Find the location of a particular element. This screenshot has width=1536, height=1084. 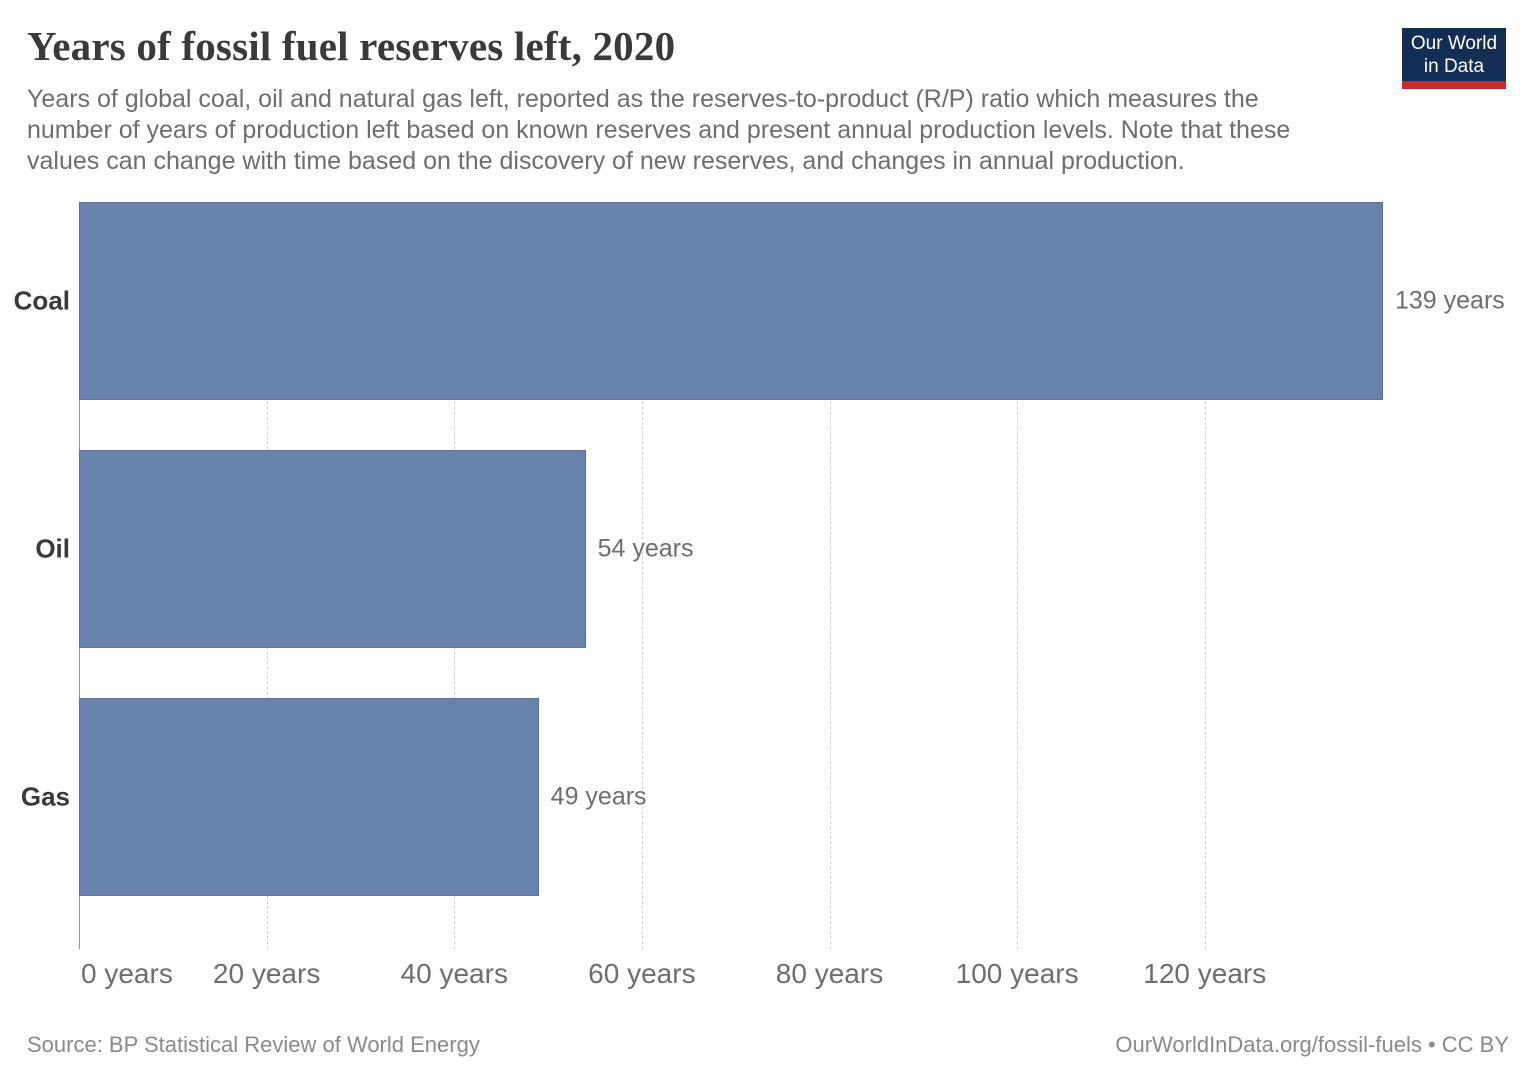

owid-logo-box: Our World in Data is located at coordinates (1454, 54).